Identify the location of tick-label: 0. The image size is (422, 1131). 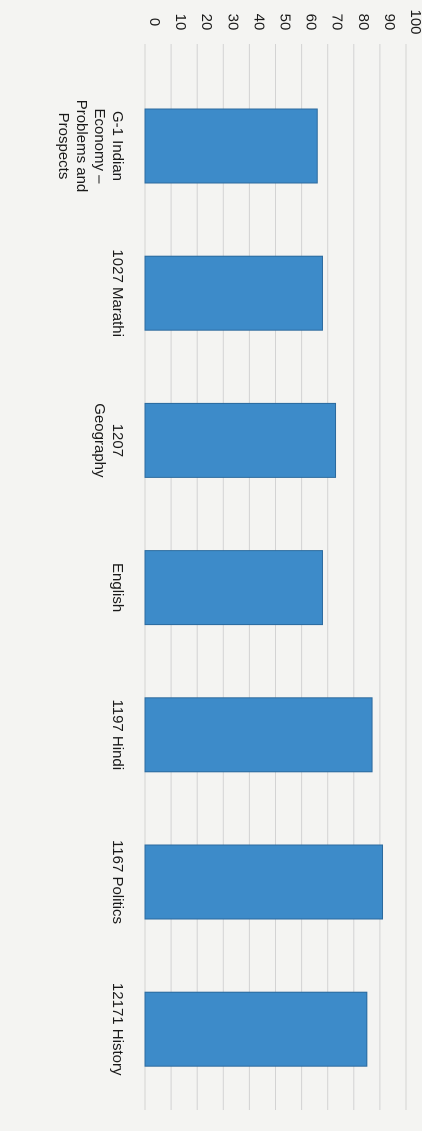
(154, 22).